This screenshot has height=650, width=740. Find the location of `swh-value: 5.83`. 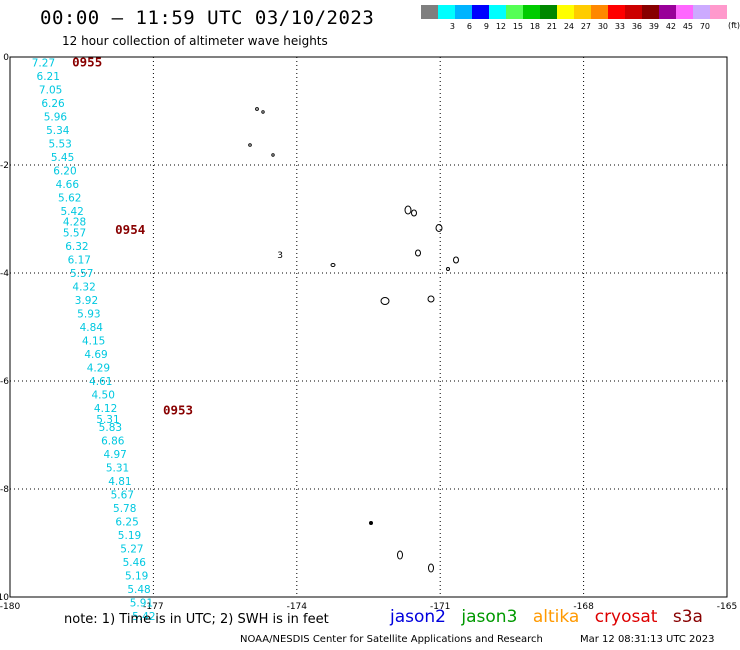

swh-value: 5.83 is located at coordinates (110, 428).